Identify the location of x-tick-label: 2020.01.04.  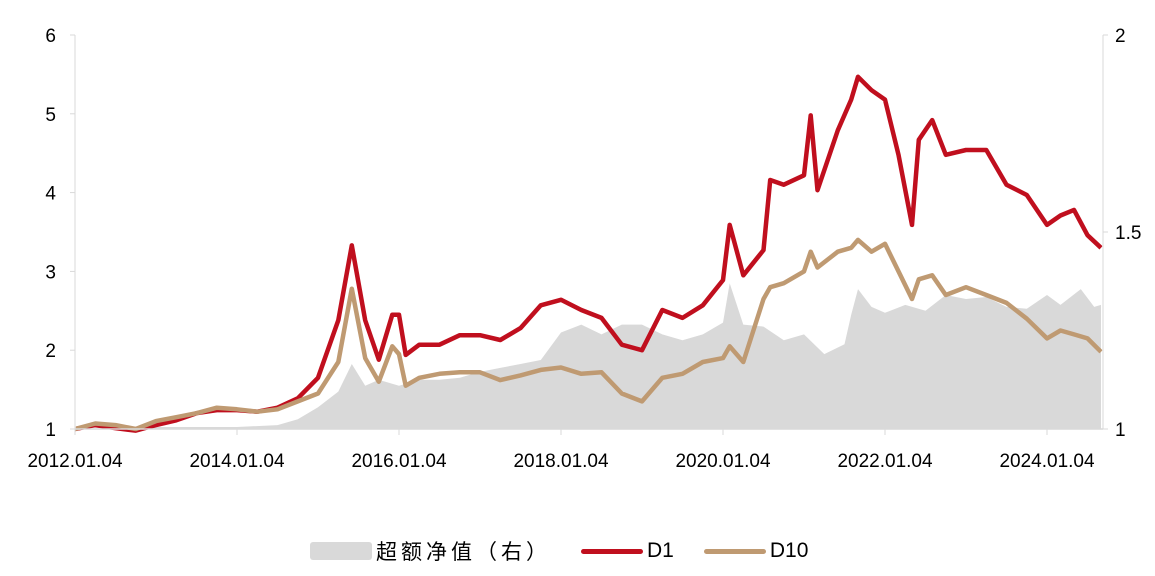
(723, 461).